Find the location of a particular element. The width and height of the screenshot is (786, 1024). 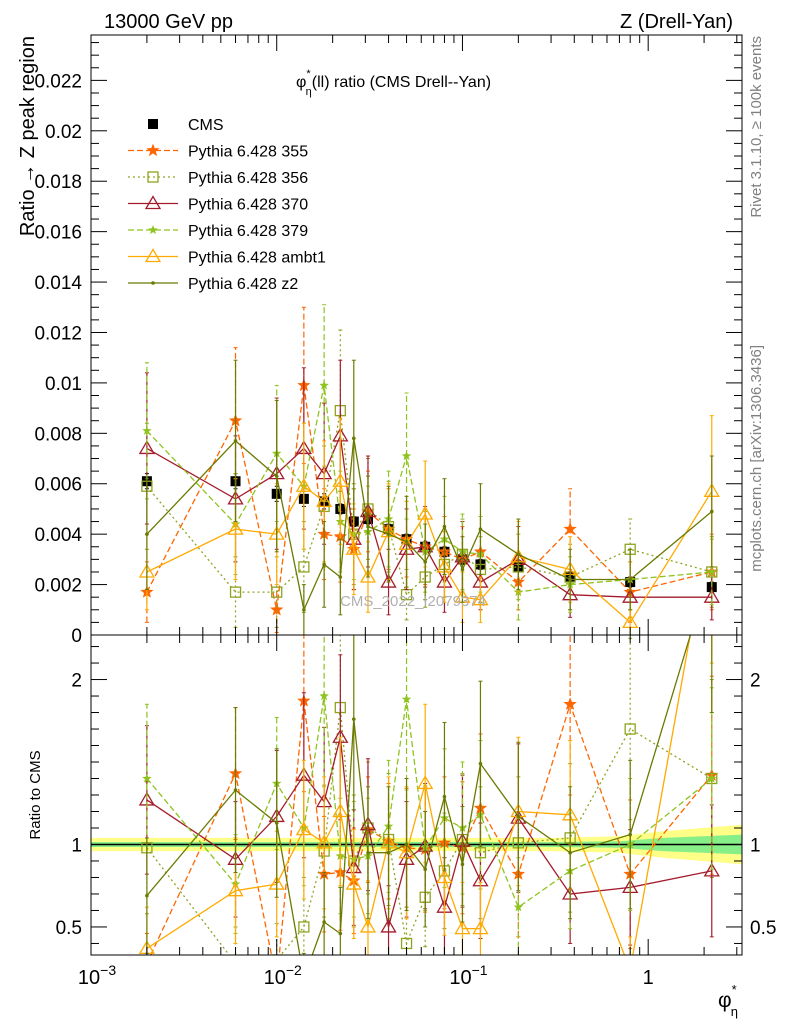

header-left: 13000 GeV pp is located at coordinates (168, 22).